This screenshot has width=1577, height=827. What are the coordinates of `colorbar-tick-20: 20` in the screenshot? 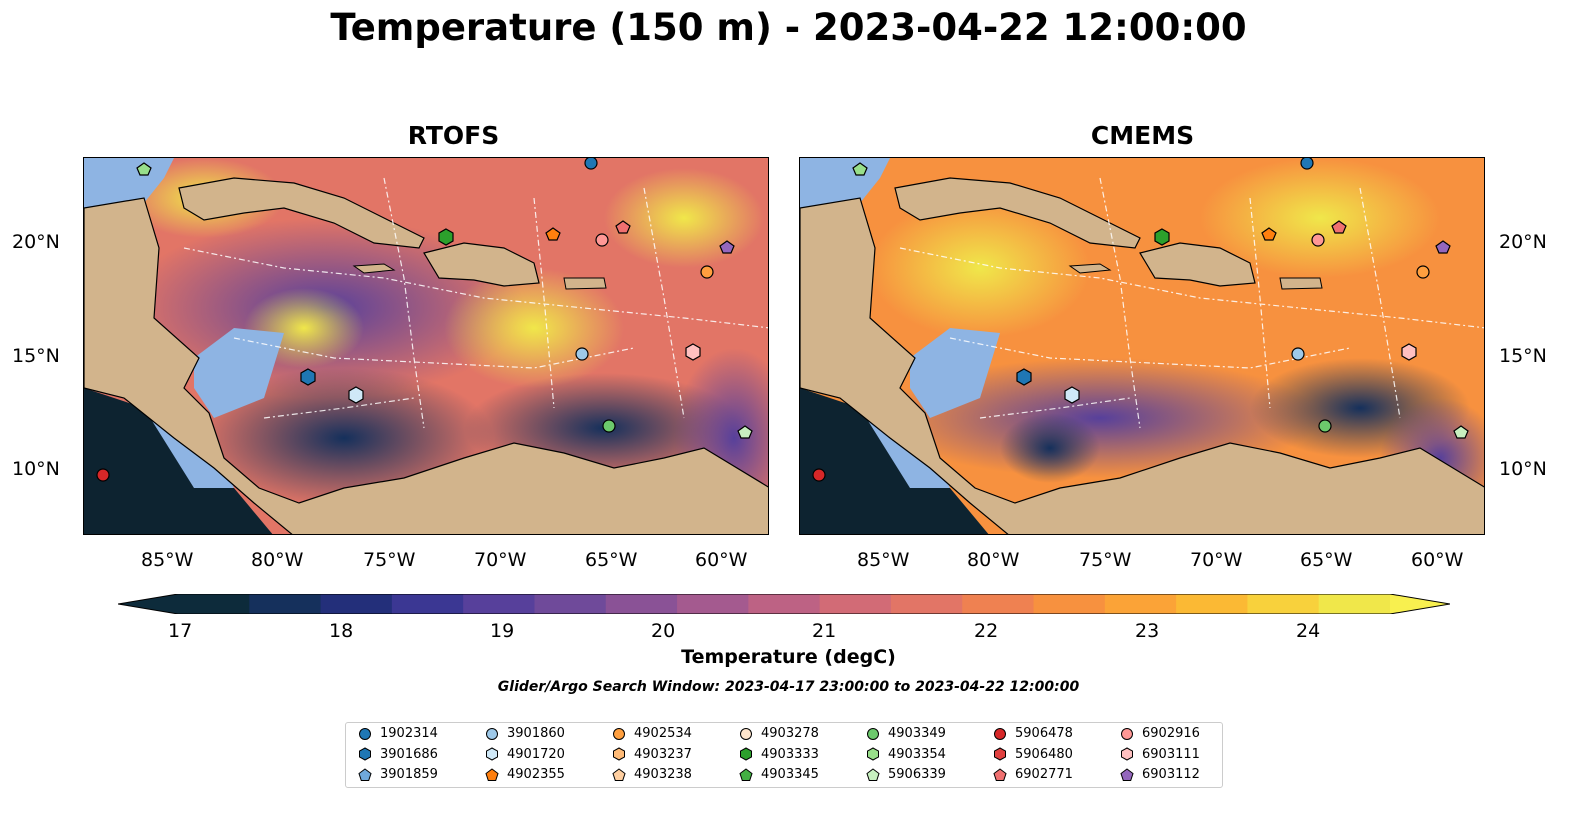 It's located at (663, 631).